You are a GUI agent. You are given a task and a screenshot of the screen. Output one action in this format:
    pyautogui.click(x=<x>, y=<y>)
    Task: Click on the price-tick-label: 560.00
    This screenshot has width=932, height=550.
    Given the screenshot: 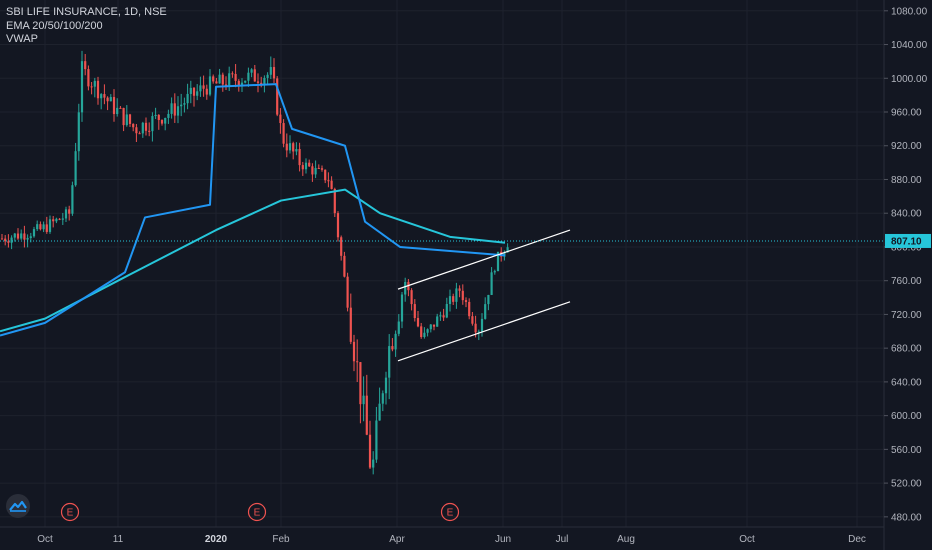 What is the action you would take?
    pyautogui.click(x=906, y=450)
    